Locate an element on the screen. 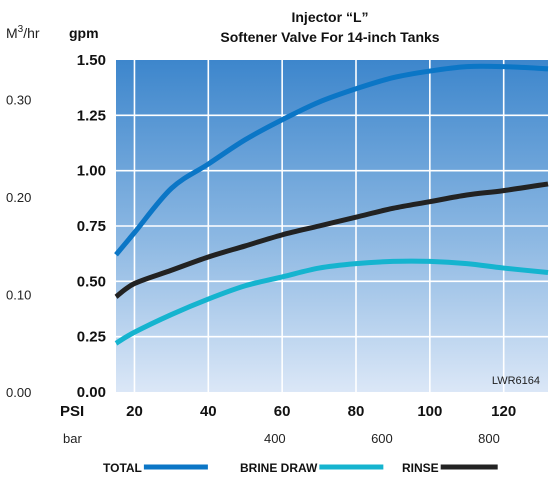 This screenshot has height=478, width=557. psi-tick-label: 20 is located at coordinates (134, 411).